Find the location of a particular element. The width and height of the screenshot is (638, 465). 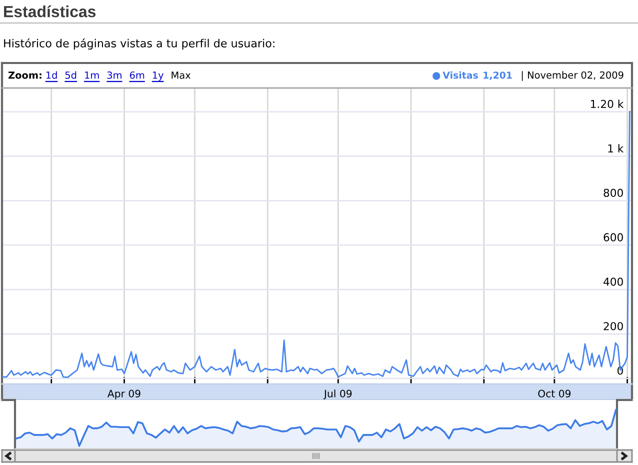

text: | November 02, 2009 is located at coordinates (573, 76).